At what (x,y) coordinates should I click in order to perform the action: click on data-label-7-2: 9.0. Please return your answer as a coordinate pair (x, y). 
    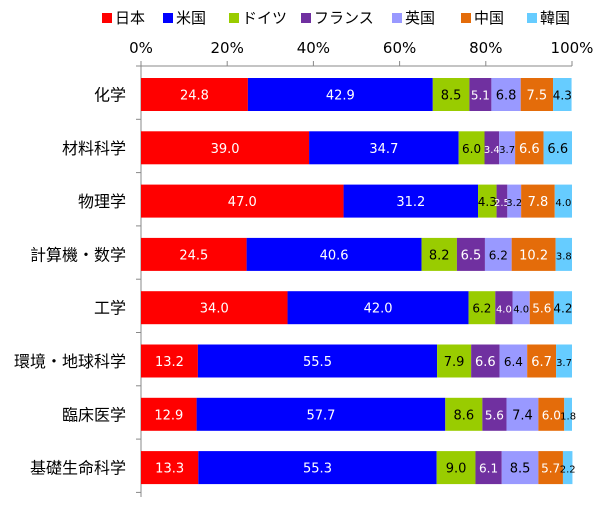
    Looking at the image, I should click on (456, 469).